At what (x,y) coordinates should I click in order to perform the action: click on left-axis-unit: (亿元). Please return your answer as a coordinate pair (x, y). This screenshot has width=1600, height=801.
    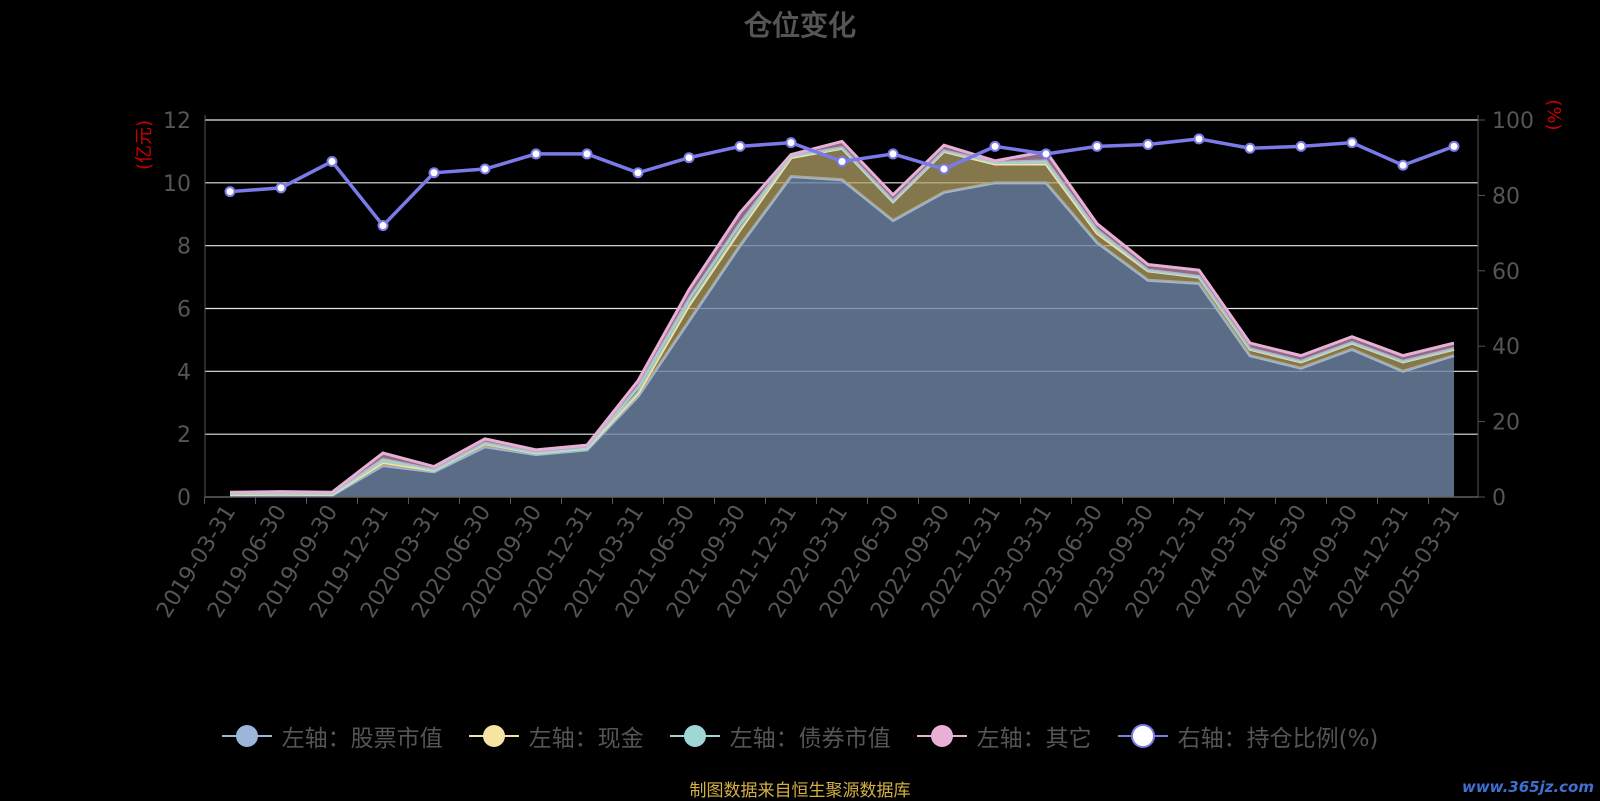
    Looking at the image, I should click on (144, 145).